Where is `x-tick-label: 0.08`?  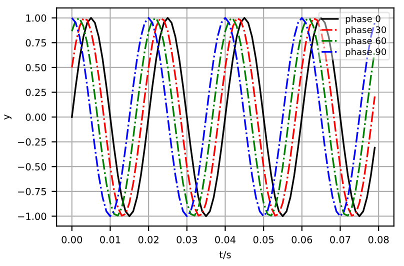
x-tick-label: 0.08 is located at coordinates (378, 240).